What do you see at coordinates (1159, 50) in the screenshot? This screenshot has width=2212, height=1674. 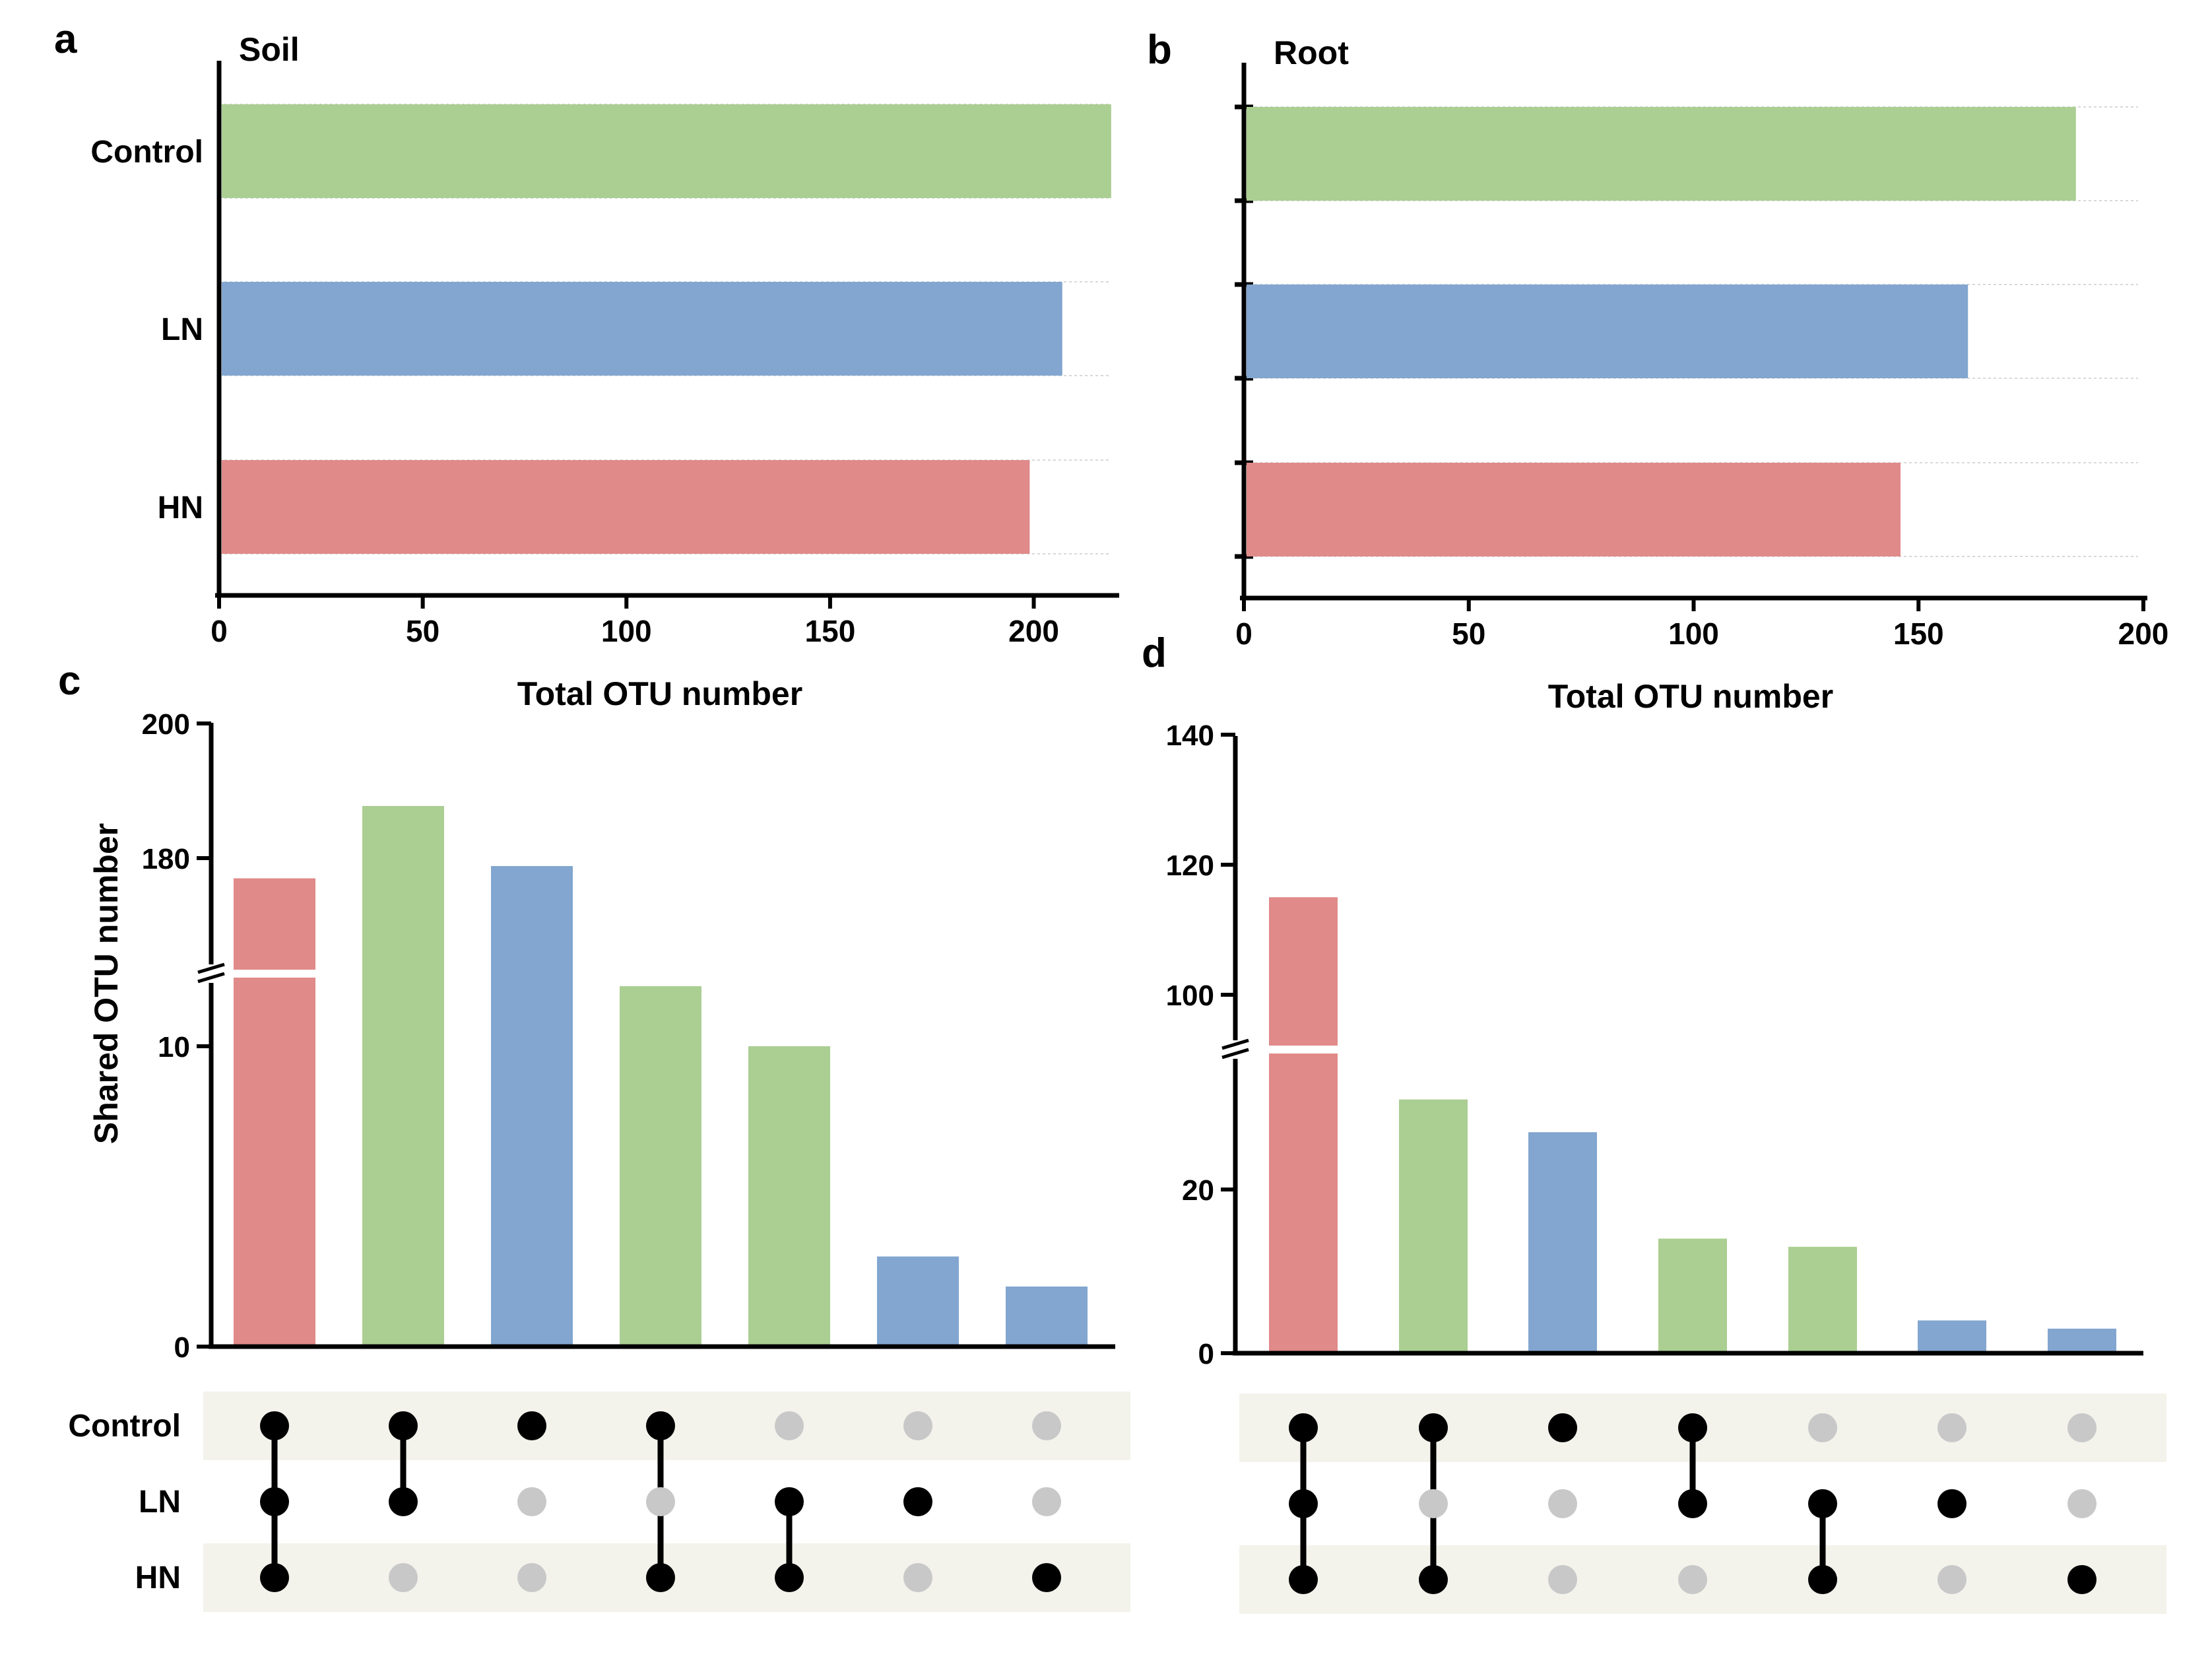 I see `panel-letter-b: b` at bounding box center [1159, 50].